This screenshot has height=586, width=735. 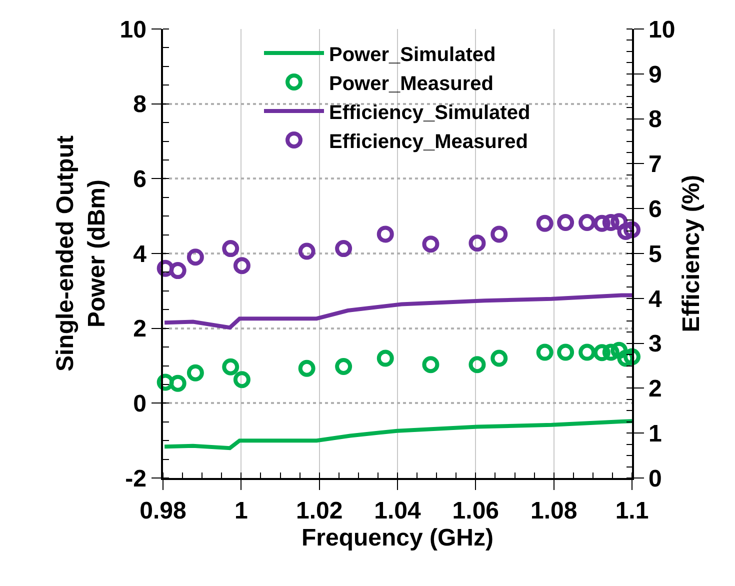 I want to click on y-tick-label: 4, so click(x=140, y=254).